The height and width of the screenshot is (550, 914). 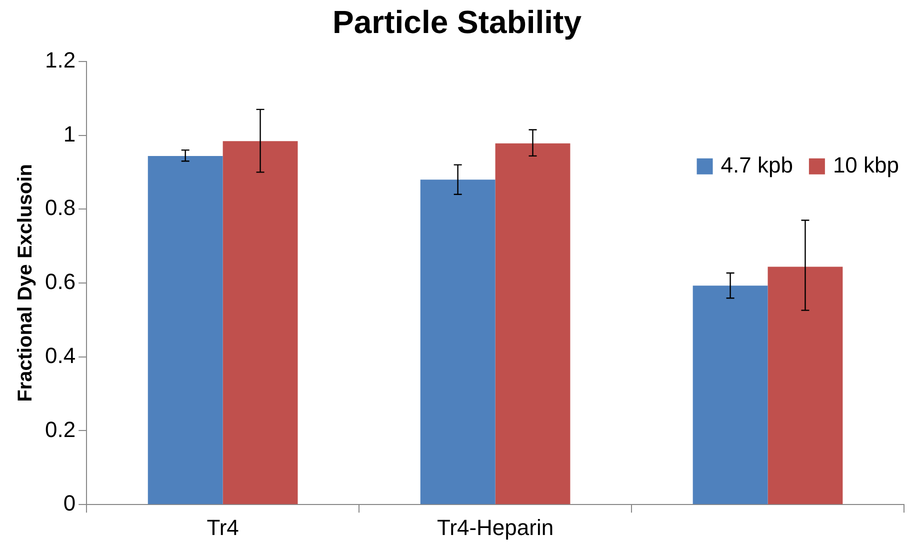 What do you see at coordinates (60, 429) in the screenshot?
I see `y-tick-label: 0.2` at bounding box center [60, 429].